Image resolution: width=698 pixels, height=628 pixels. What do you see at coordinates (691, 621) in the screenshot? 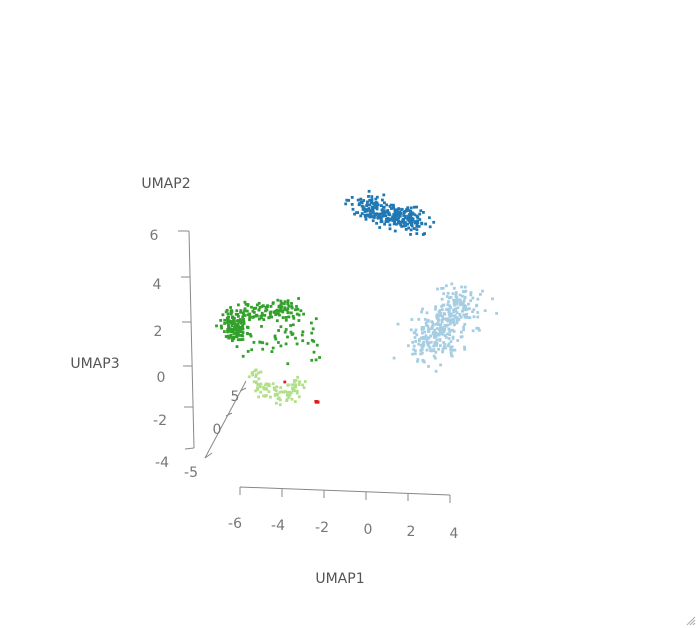
I see `resize-grip-icon` at bounding box center [691, 621].